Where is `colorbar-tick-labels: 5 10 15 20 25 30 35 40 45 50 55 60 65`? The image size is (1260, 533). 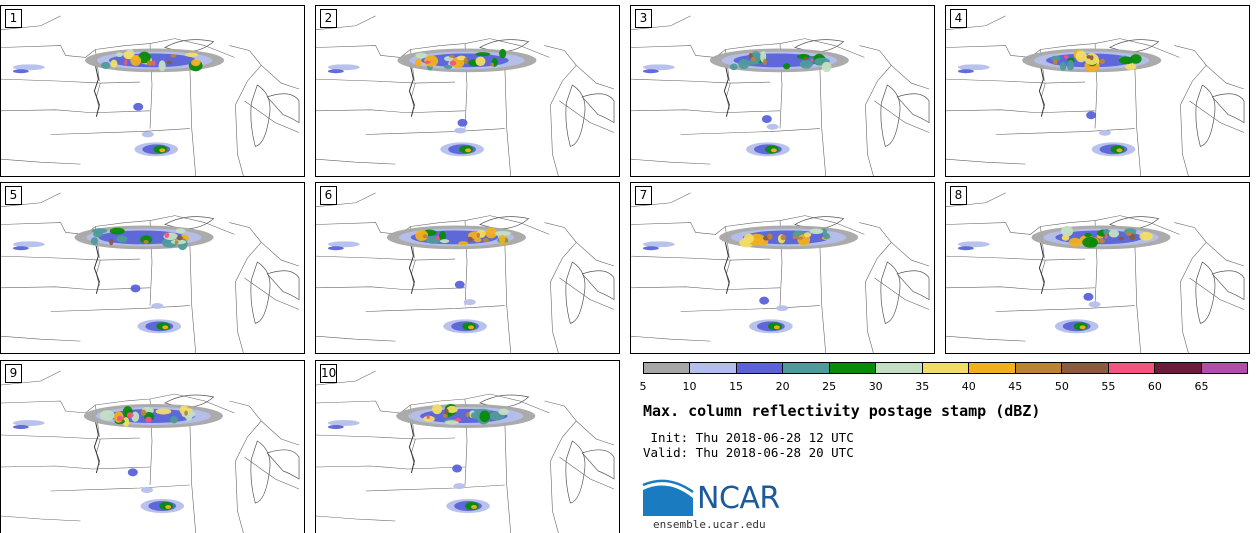 colorbar-tick-labels: 5 10 15 20 25 30 35 40 45 50 55 60 65 is located at coordinates (944, 387).